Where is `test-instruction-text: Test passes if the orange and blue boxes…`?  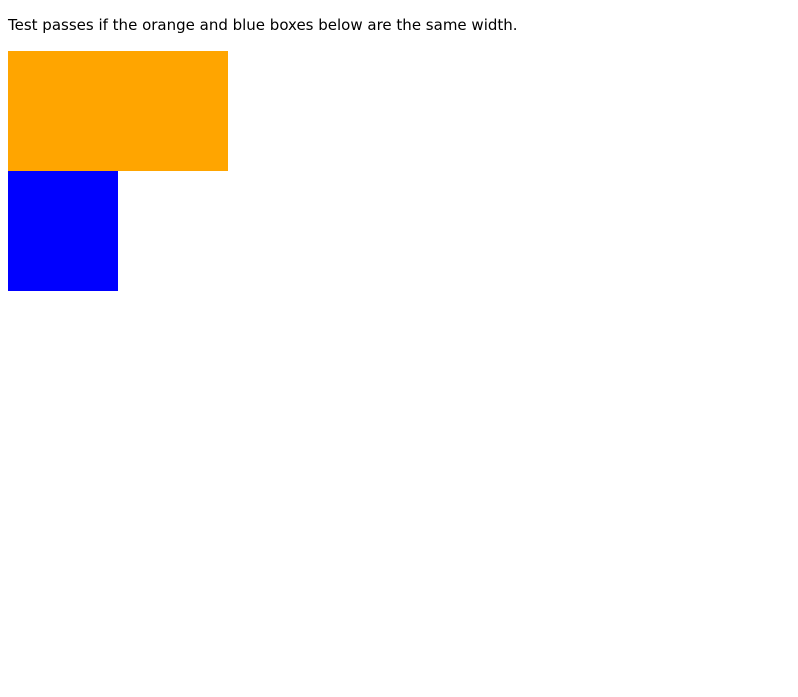
test-instruction-text: Test passes if the orange and blue boxes… is located at coordinates (263, 25).